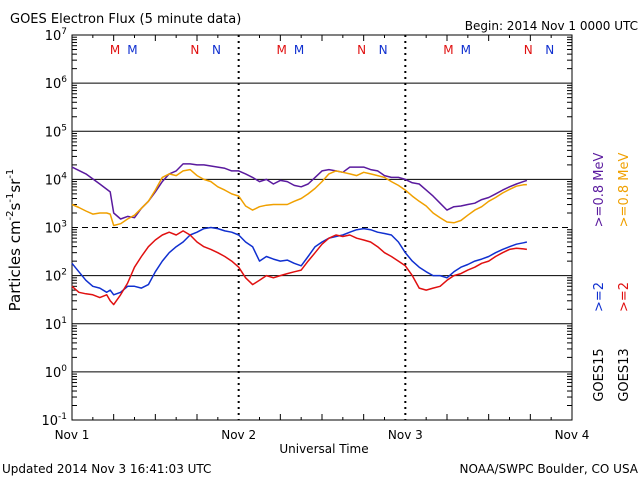 This screenshot has height=485, width=640. What do you see at coordinates (238, 435) in the screenshot?
I see `x-tick-label: Nov 2` at bounding box center [238, 435].